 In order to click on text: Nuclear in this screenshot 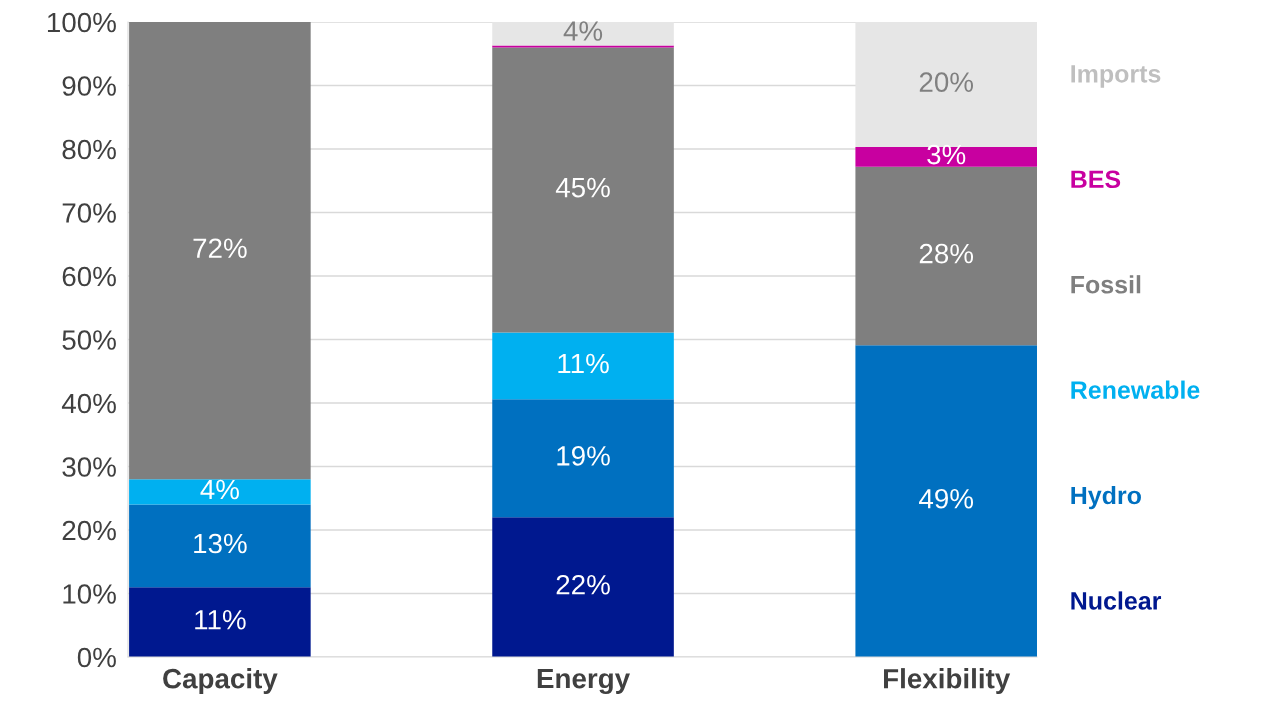, I will do `click(1116, 600)`.